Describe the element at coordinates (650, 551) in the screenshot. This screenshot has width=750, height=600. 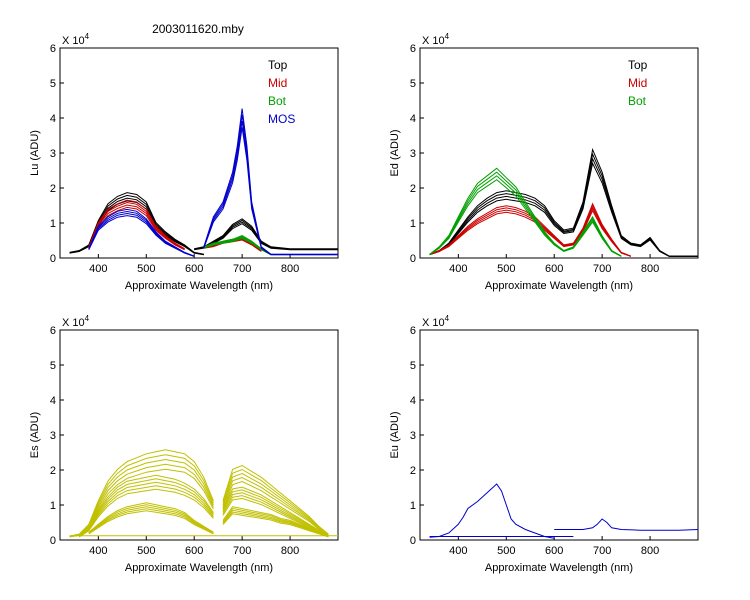
I see `eu-xtick-label: 800` at that location.